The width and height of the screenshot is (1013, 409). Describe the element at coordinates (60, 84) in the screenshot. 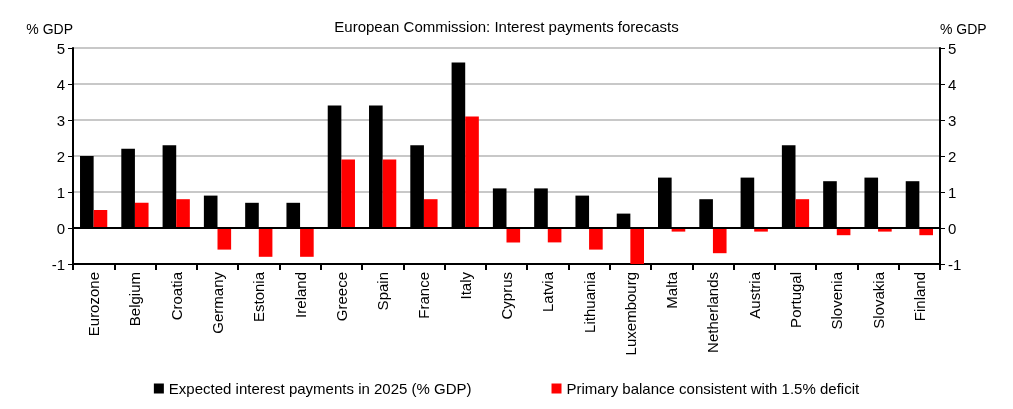

I see `y-tick-label: 4` at that location.